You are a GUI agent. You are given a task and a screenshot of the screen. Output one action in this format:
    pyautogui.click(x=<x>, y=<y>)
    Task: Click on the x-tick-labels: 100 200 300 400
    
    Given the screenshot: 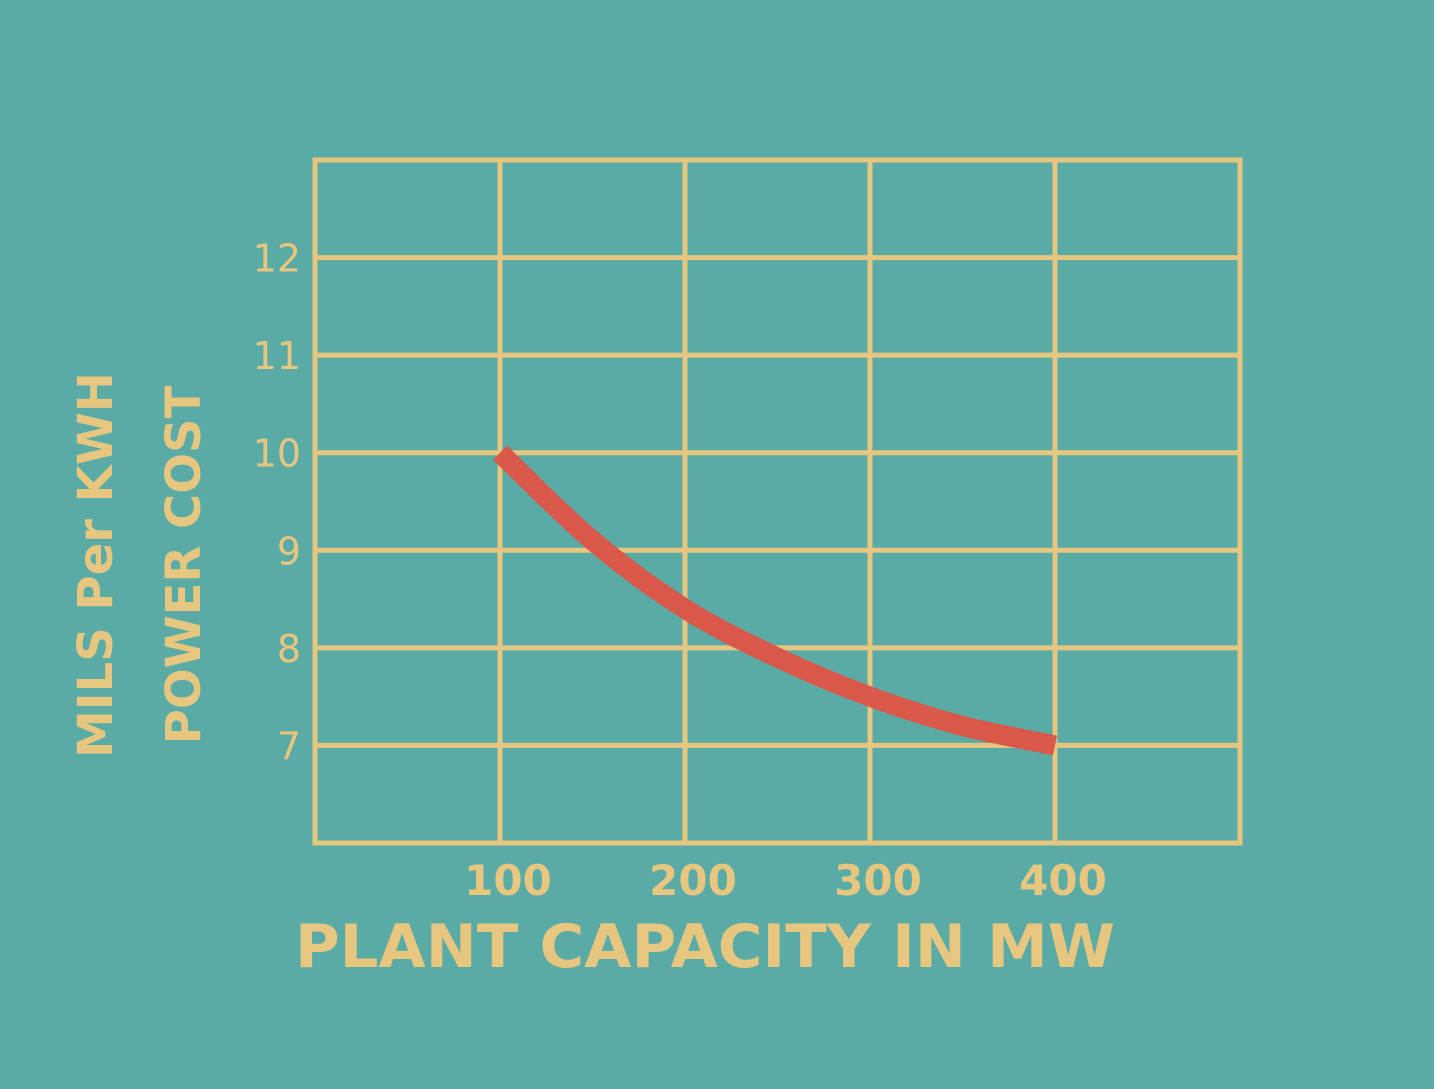 What is the action you would take?
    pyautogui.click(x=785, y=880)
    